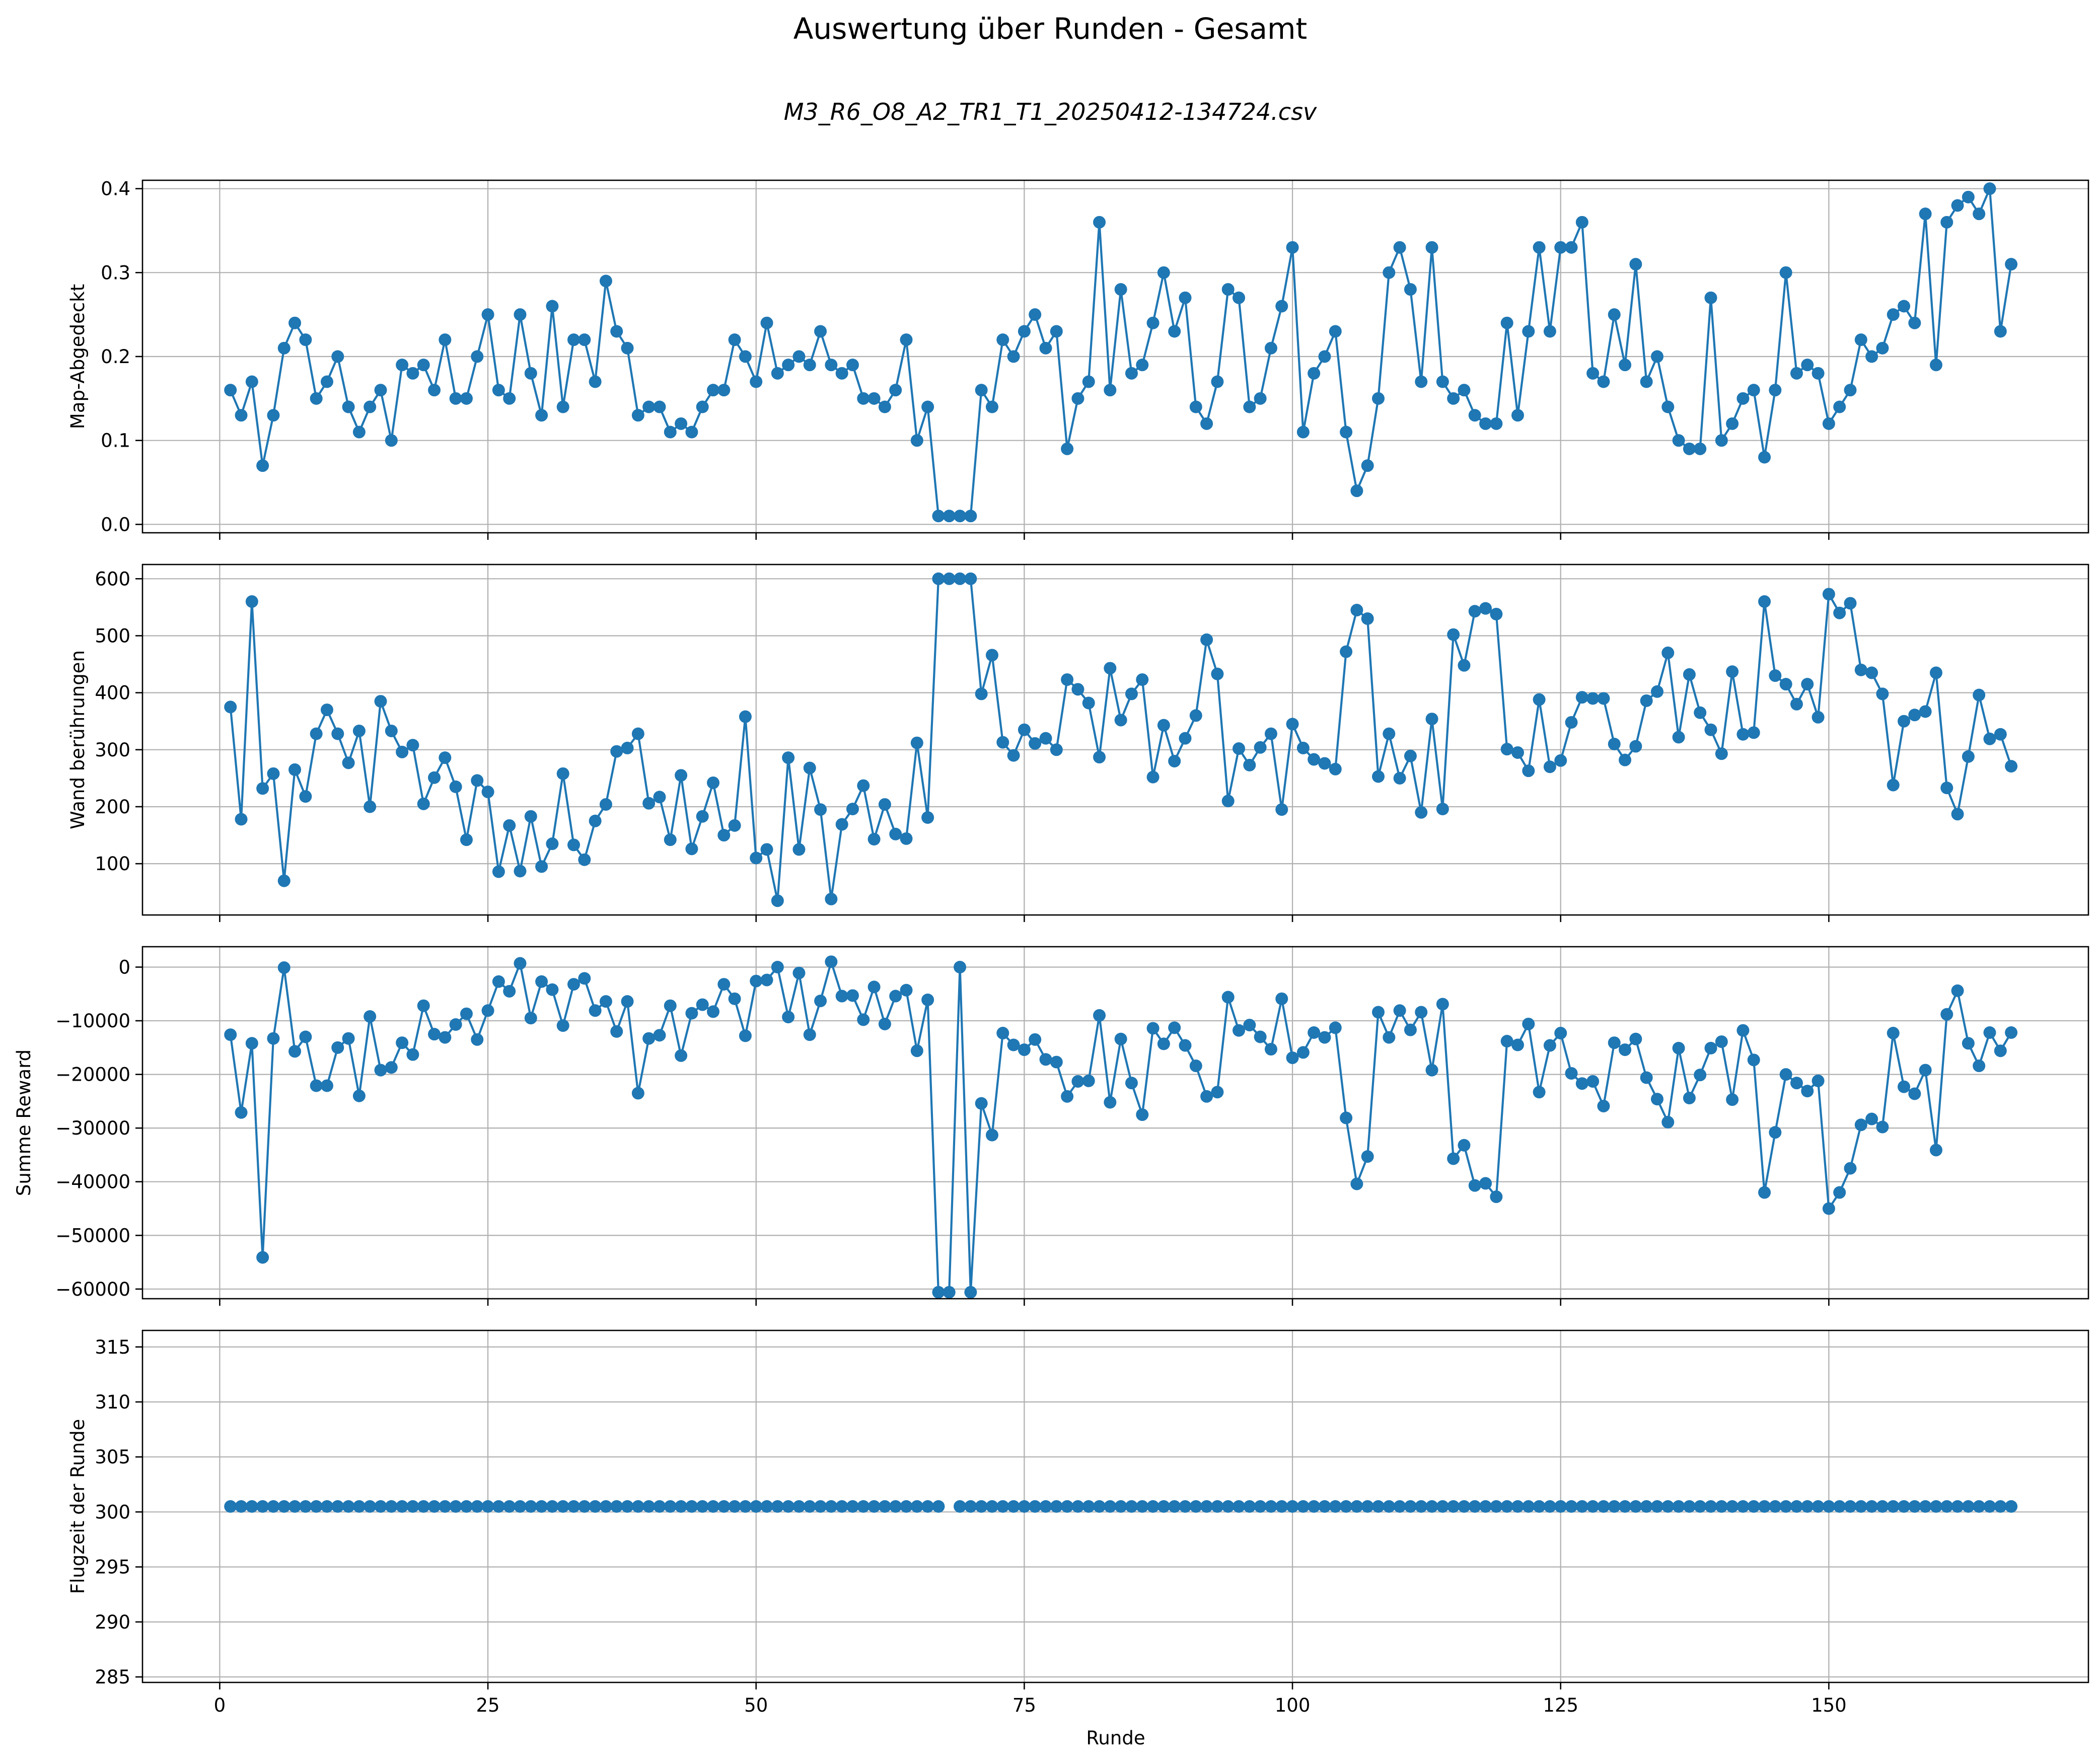 The height and width of the screenshot is (1763, 2100). What do you see at coordinates (112, 636) in the screenshot?
I see `y-tick-label: 500` at bounding box center [112, 636].